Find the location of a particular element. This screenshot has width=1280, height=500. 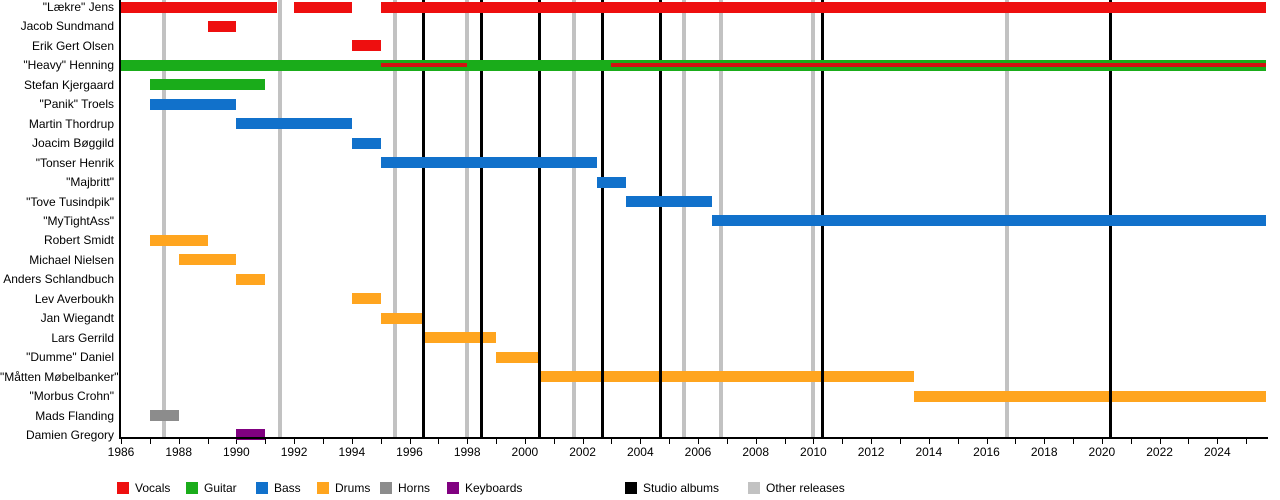

member-label: "Dumme" Daniel is located at coordinates (70, 357).